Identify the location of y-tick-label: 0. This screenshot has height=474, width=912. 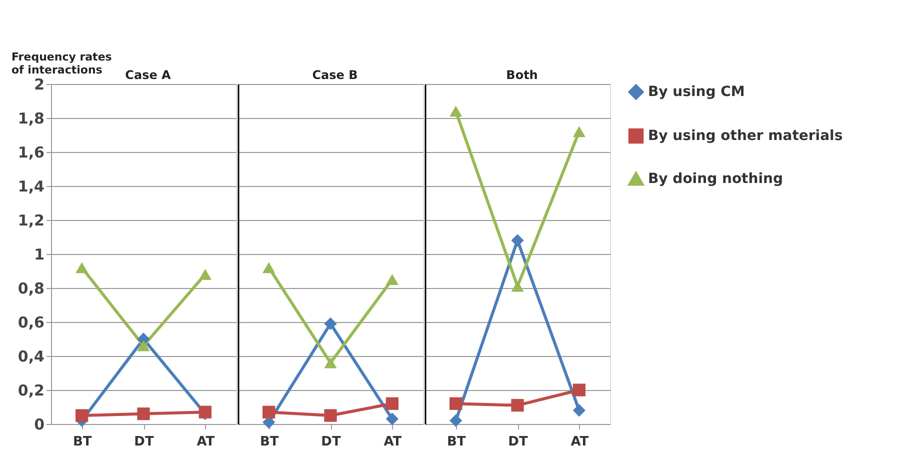
(39, 425).